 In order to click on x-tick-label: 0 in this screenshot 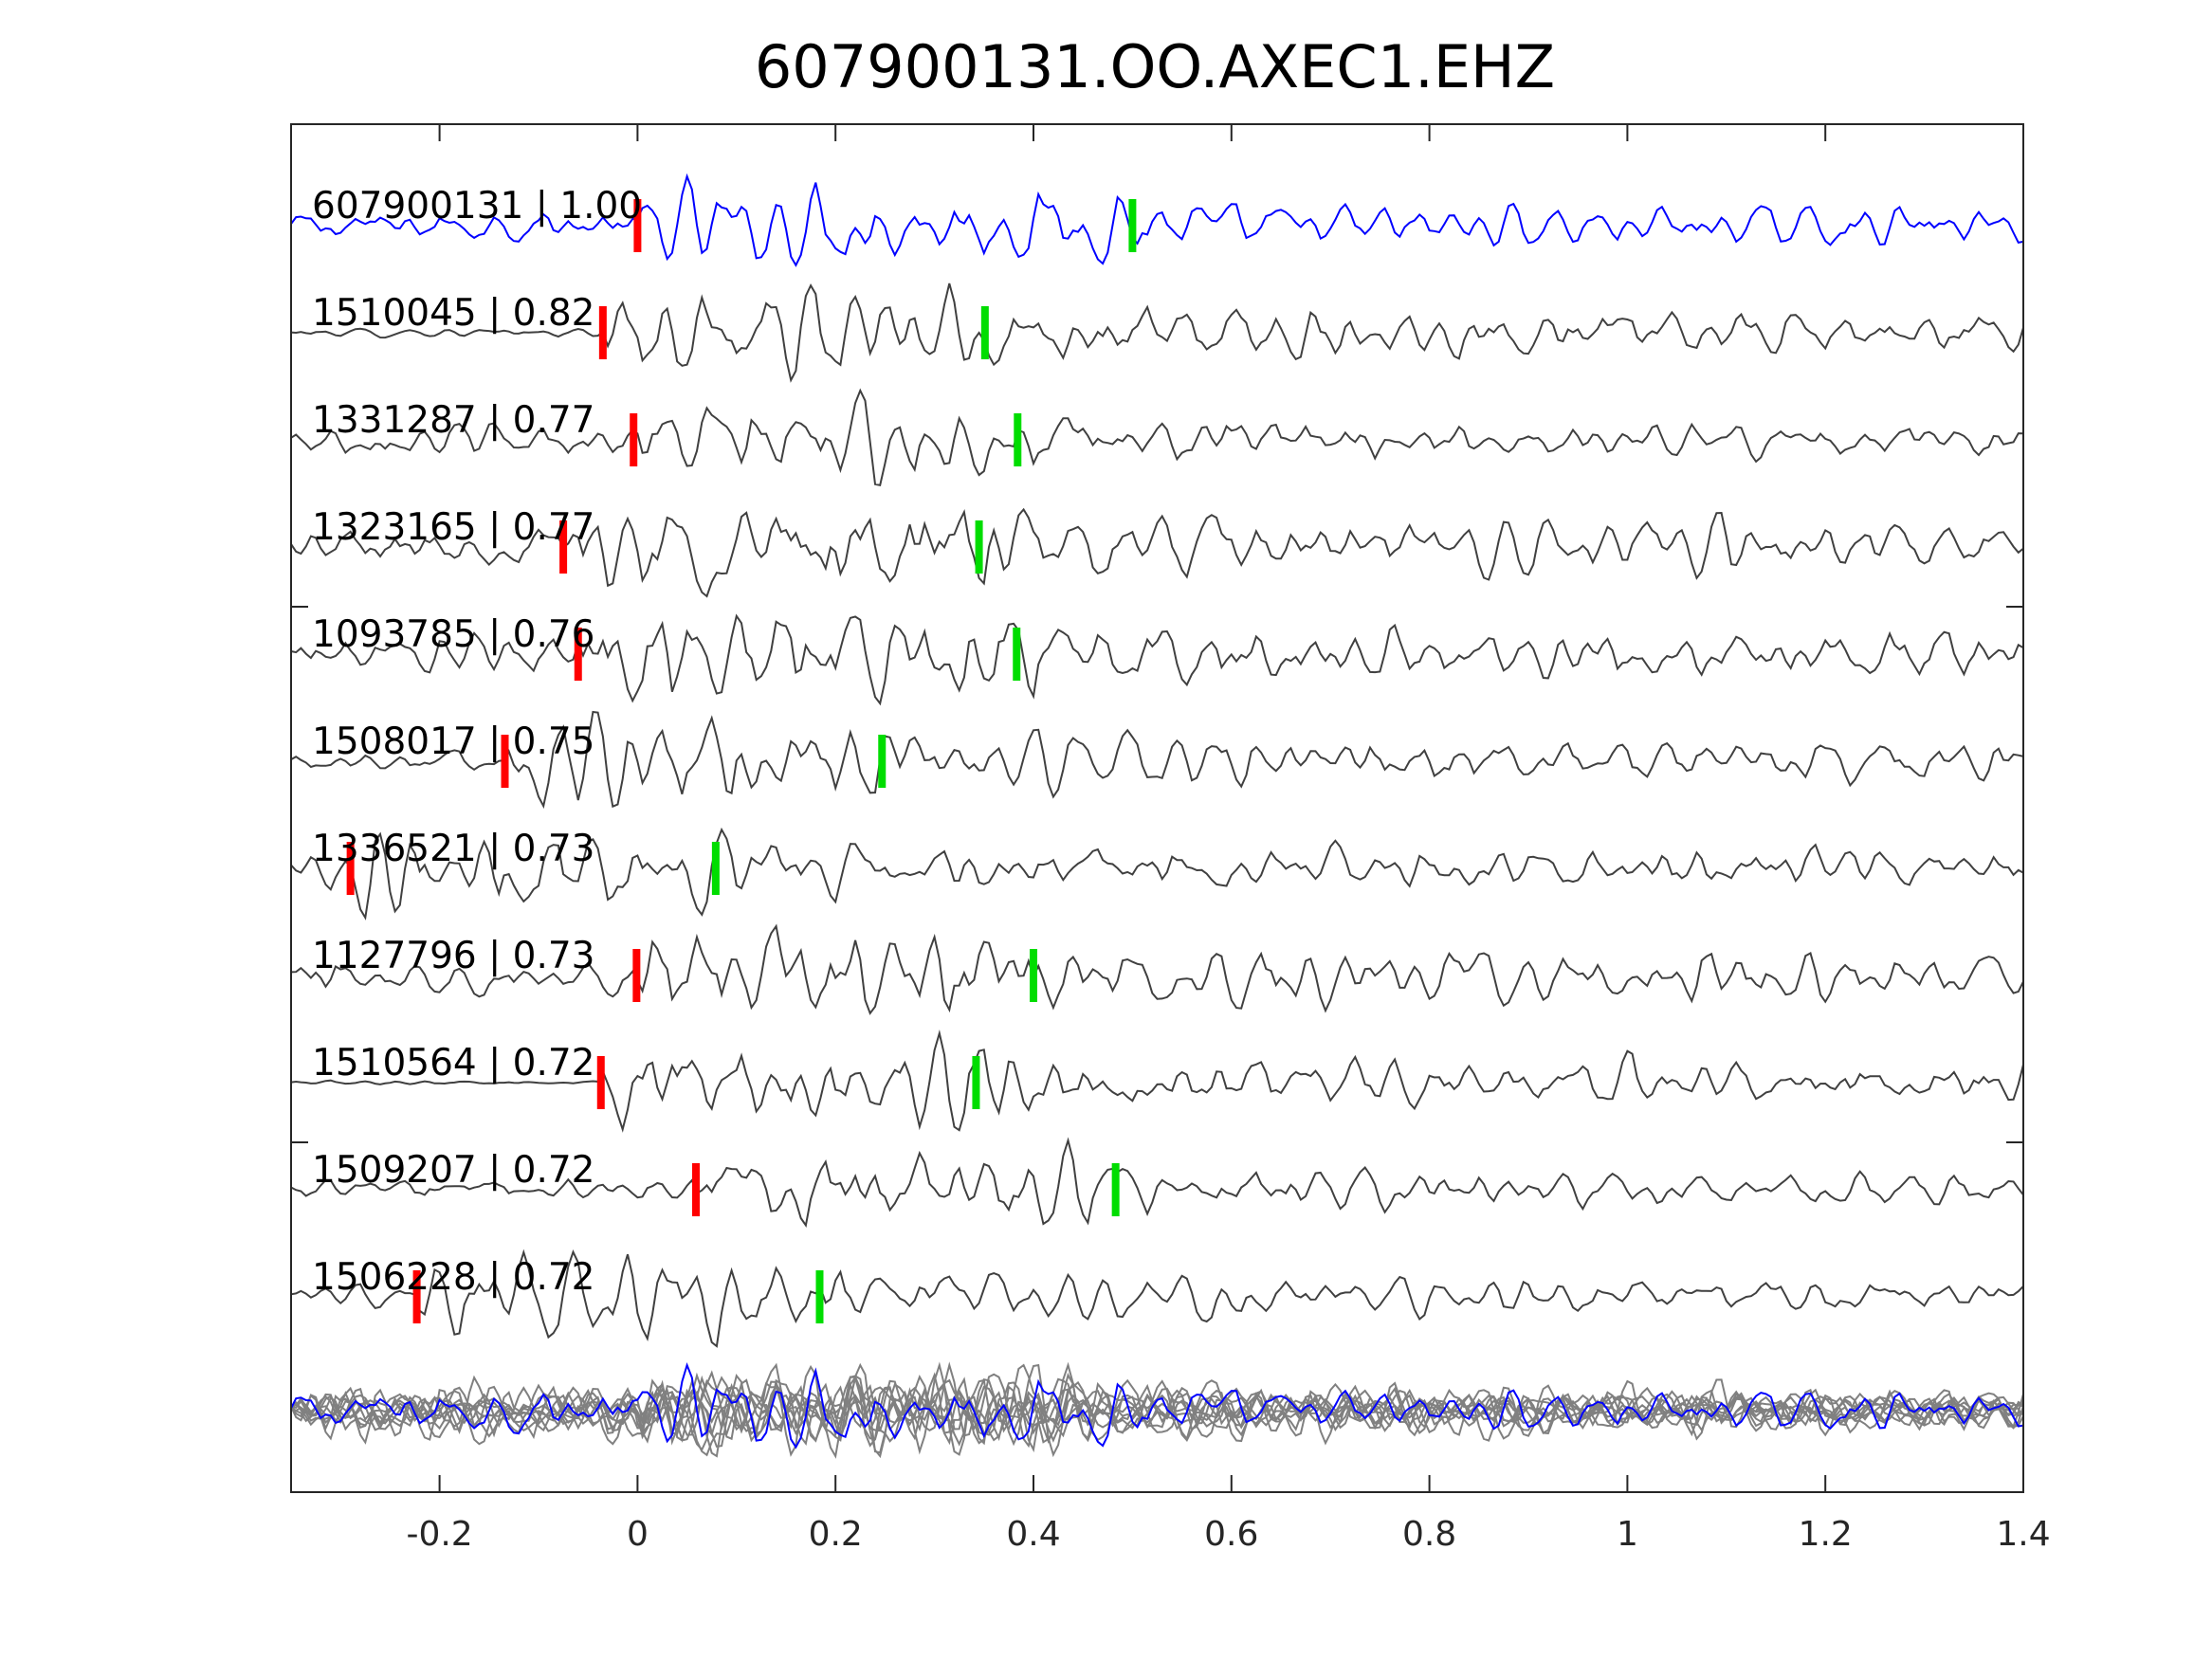, I will do `click(638, 1534)`.